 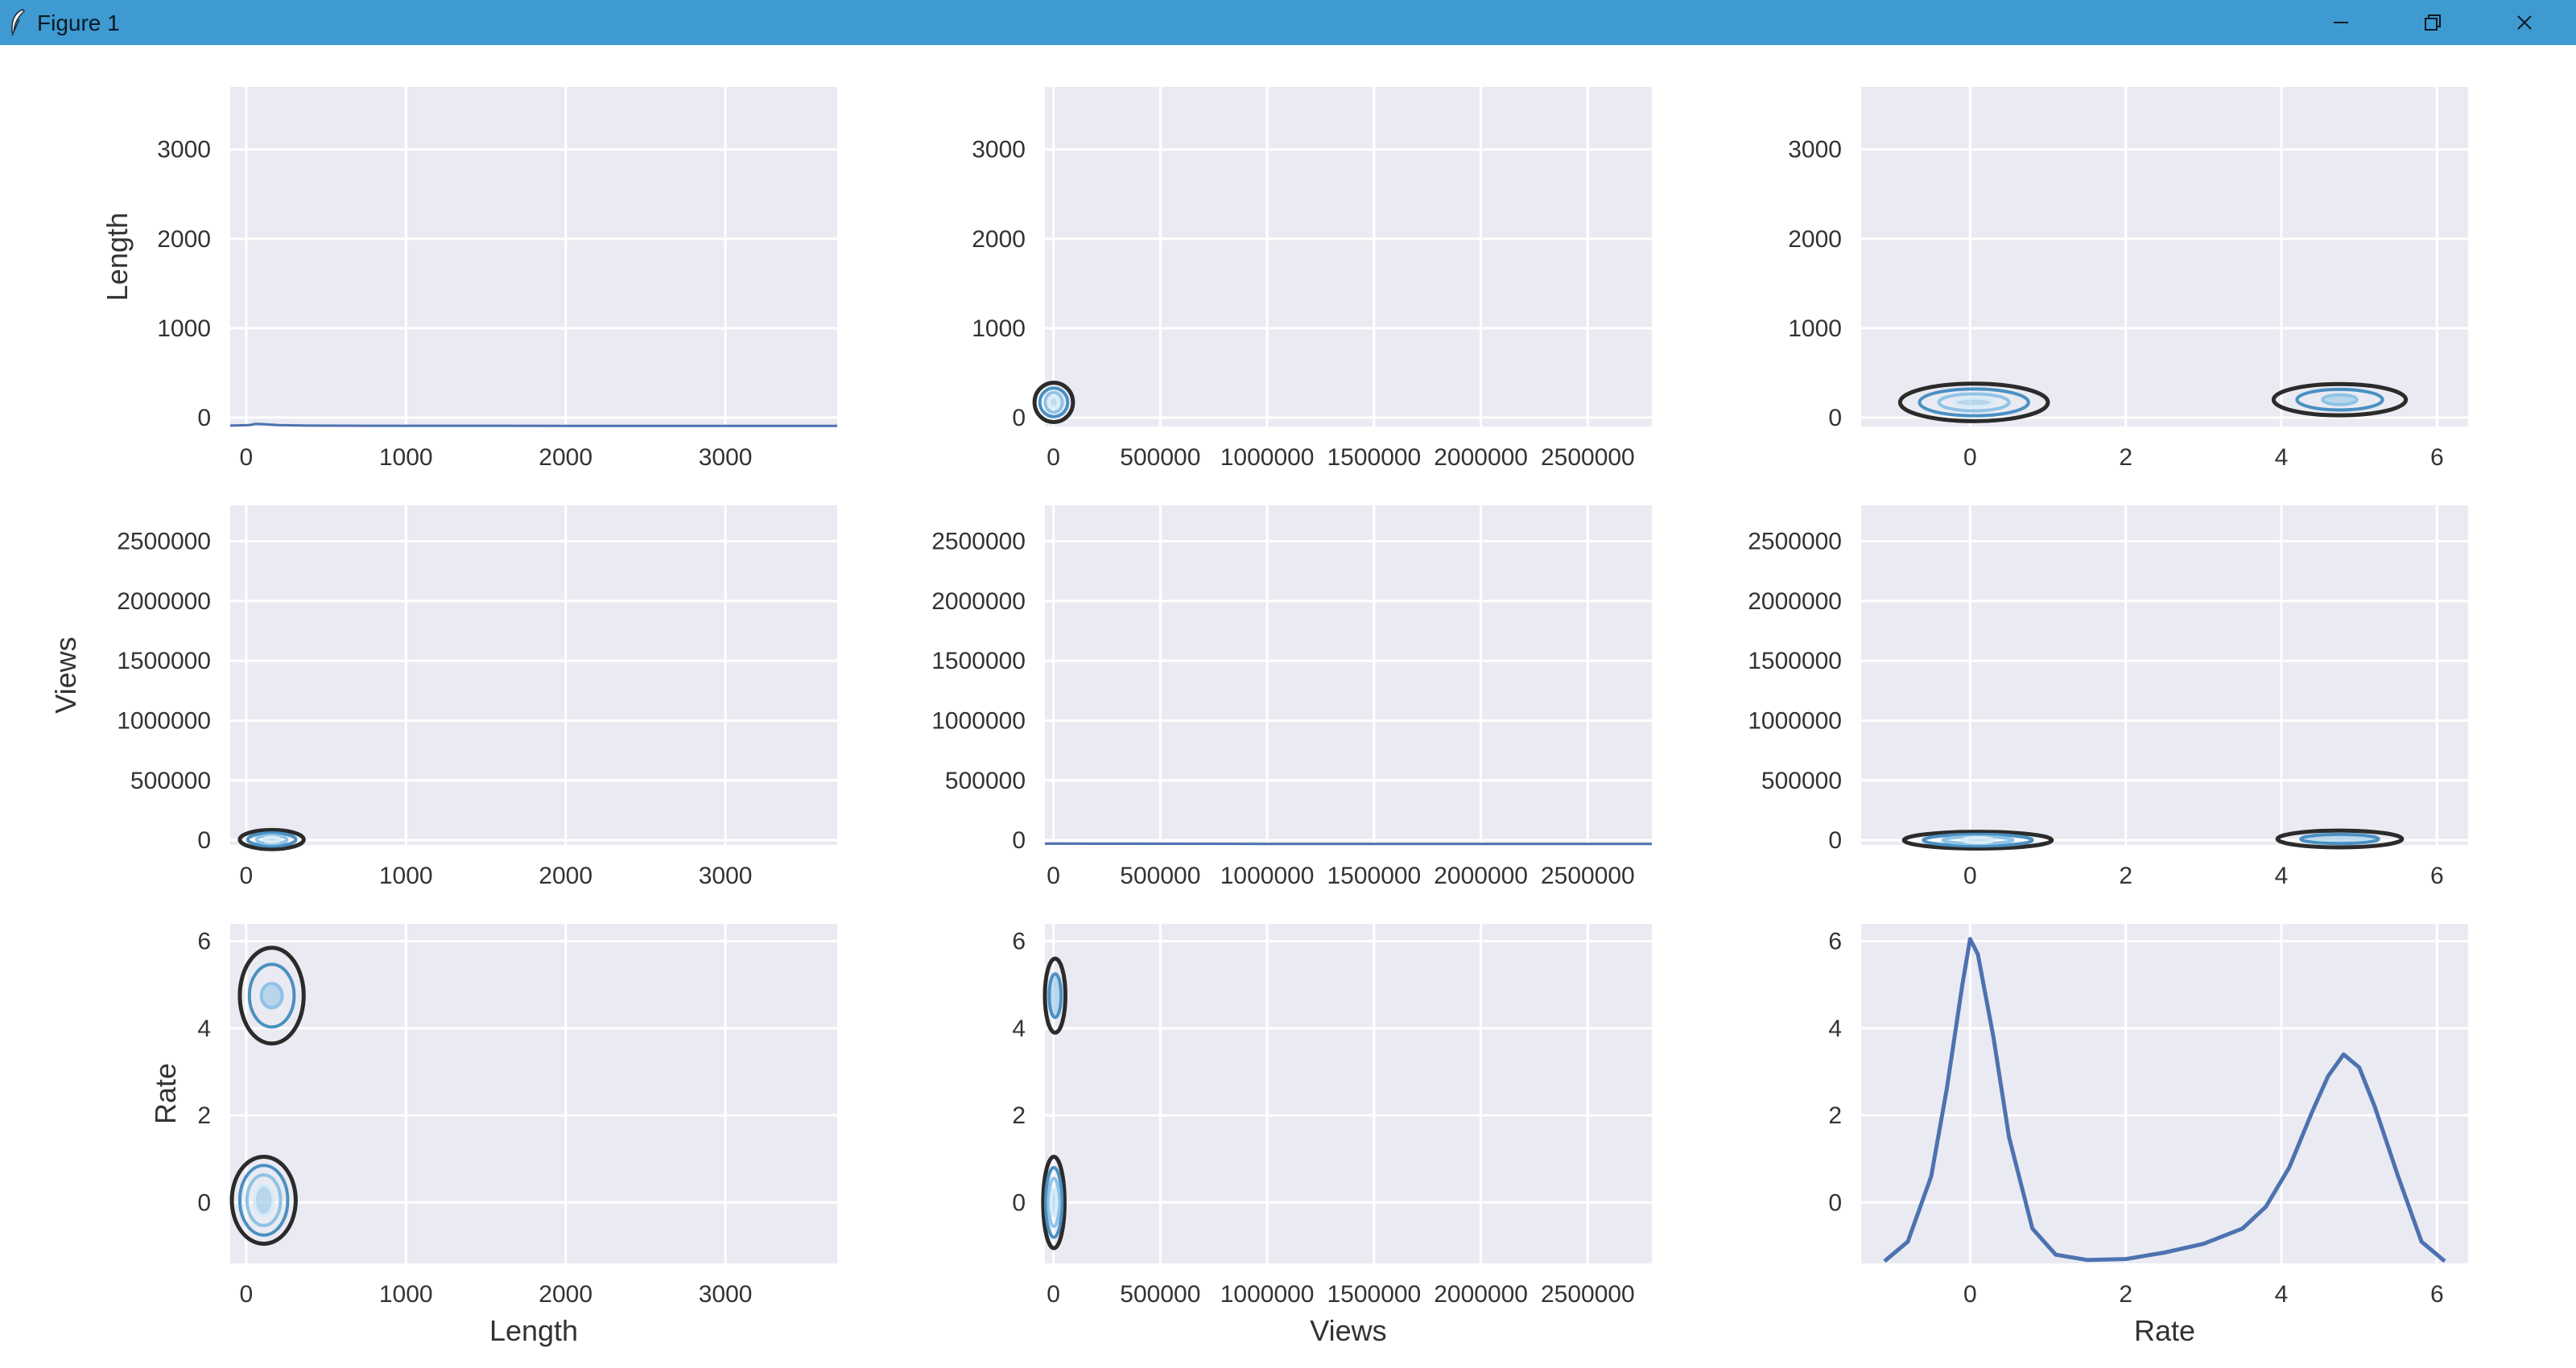 What do you see at coordinates (2164, 1100) in the screenshot?
I see `kde-line-rate` at bounding box center [2164, 1100].